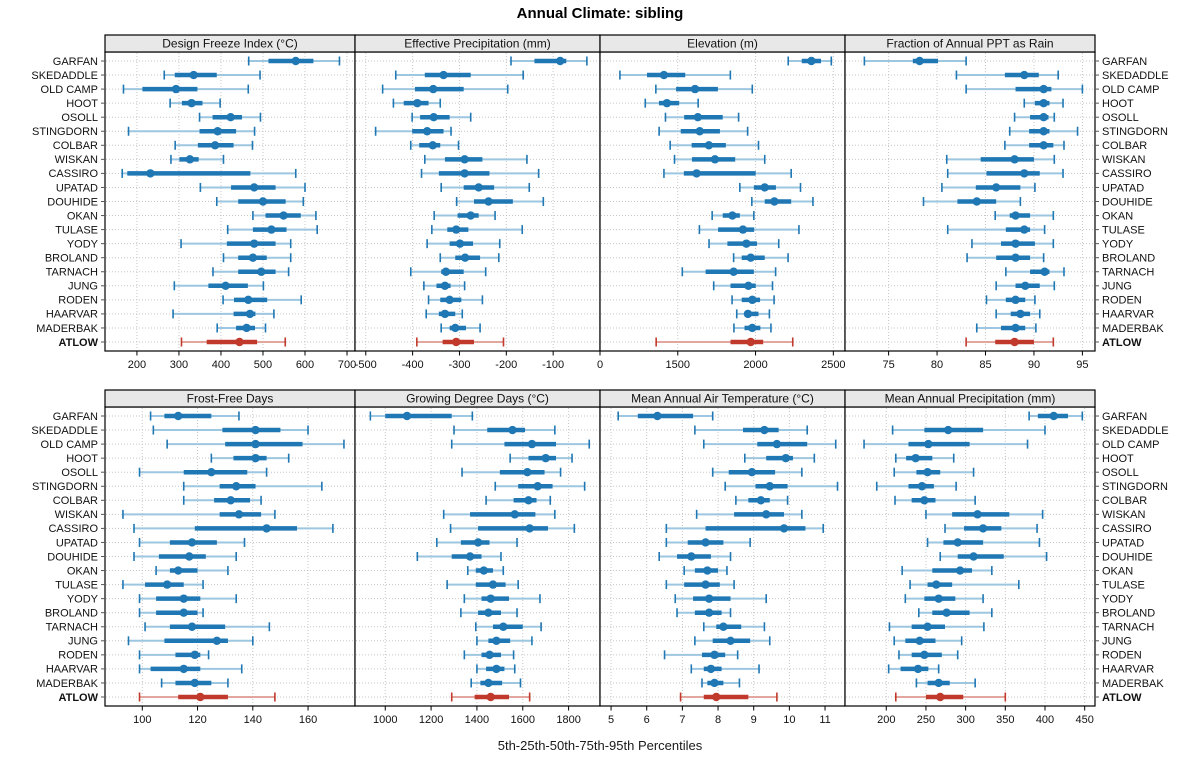 The height and width of the screenshot is (775, 1200). Describe the element at coordinates (253, 720) in the screenshot. I see `x-axis-tick-label: 140` at that location.